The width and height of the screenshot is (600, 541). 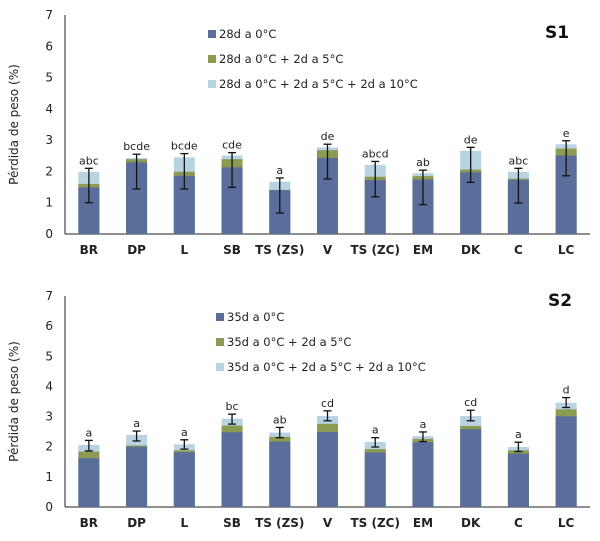 I want to click on significance-label: bc, so click(x=232, y=406).